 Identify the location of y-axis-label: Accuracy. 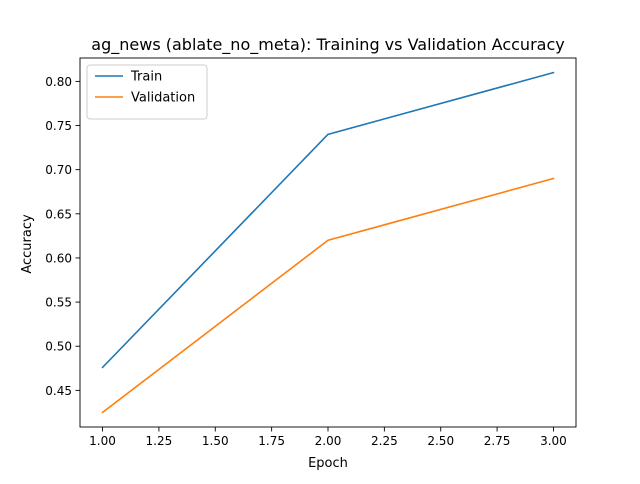
(27, 244).